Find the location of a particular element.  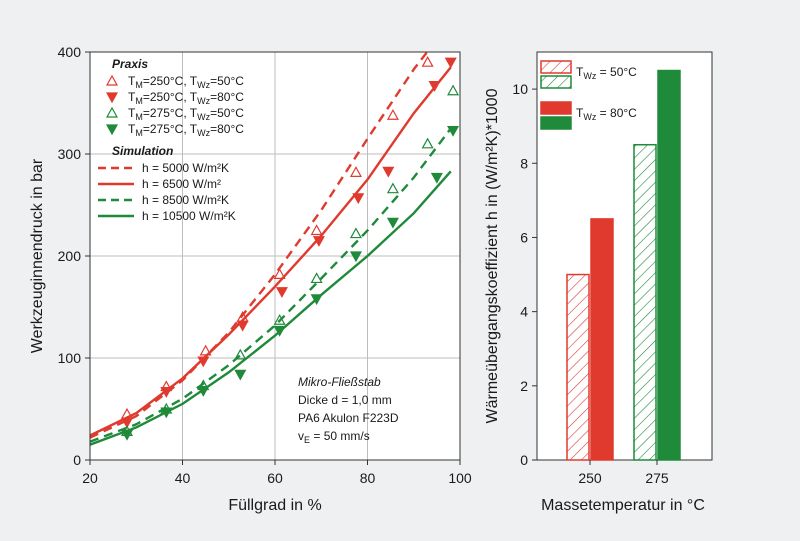

htc-x-tick-label: 250 is located at coordinates (590, 478).